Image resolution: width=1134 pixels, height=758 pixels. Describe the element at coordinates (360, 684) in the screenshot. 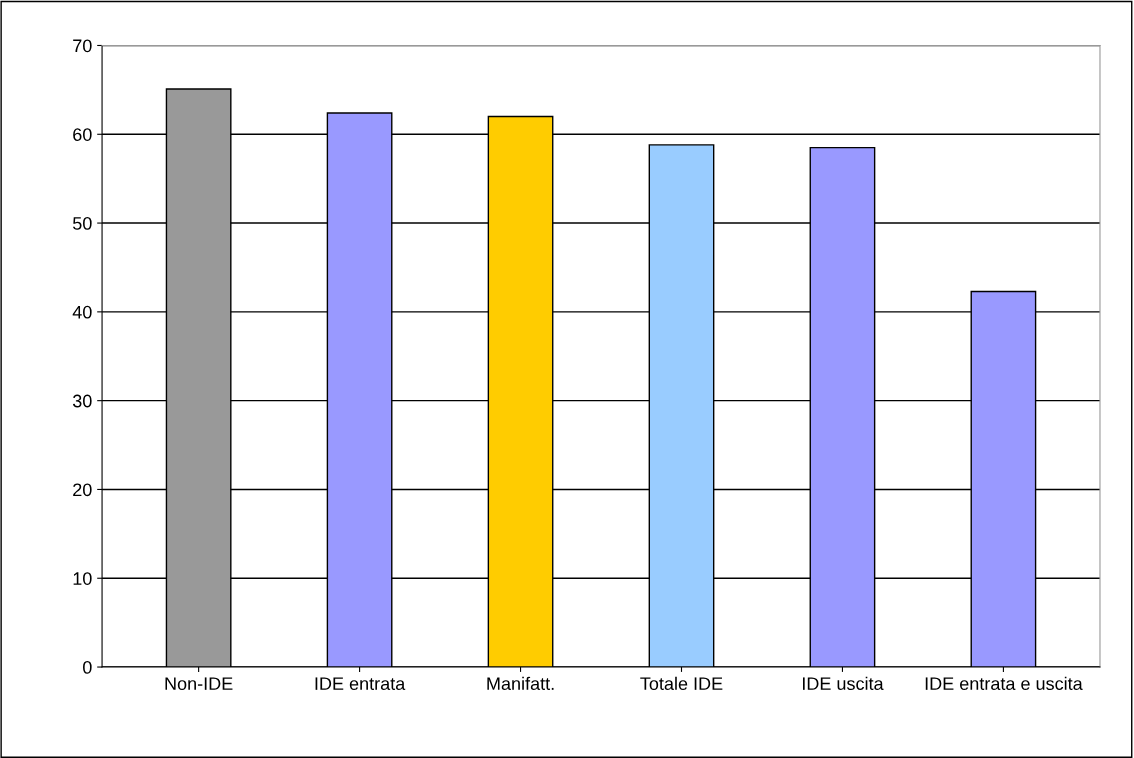

I see `x-tick-label: IDE entrata` at that location.